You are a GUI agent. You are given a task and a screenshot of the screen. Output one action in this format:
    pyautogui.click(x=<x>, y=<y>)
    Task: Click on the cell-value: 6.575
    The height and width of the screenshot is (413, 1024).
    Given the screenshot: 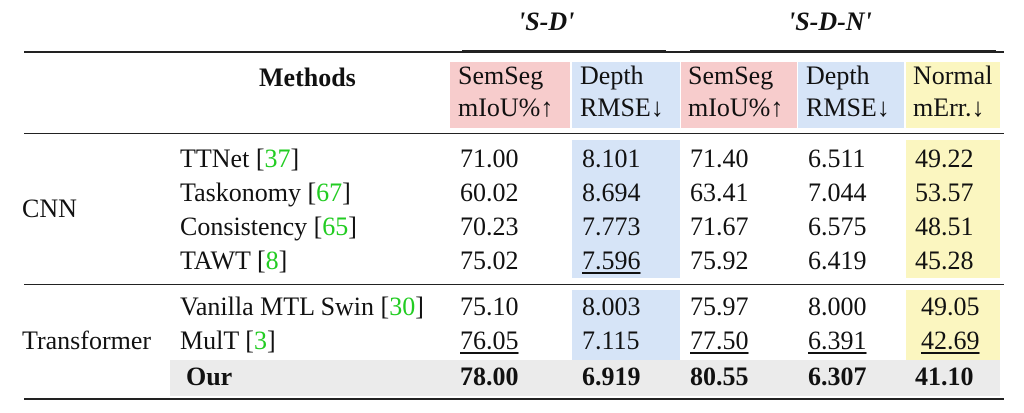 What is the action you would take?
    pyautogui.click(x=837, y=226)
    